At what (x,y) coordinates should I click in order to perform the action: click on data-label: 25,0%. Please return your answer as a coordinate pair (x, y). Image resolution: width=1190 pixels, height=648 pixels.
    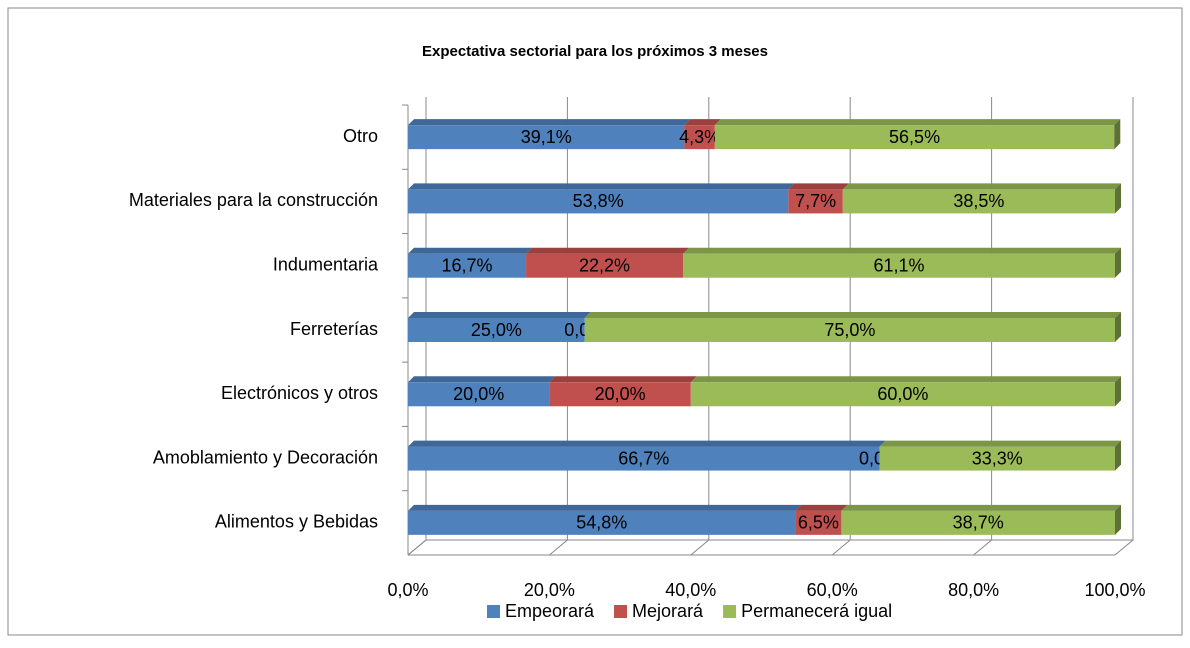
    Looking at the image, I should click on (496, 330).